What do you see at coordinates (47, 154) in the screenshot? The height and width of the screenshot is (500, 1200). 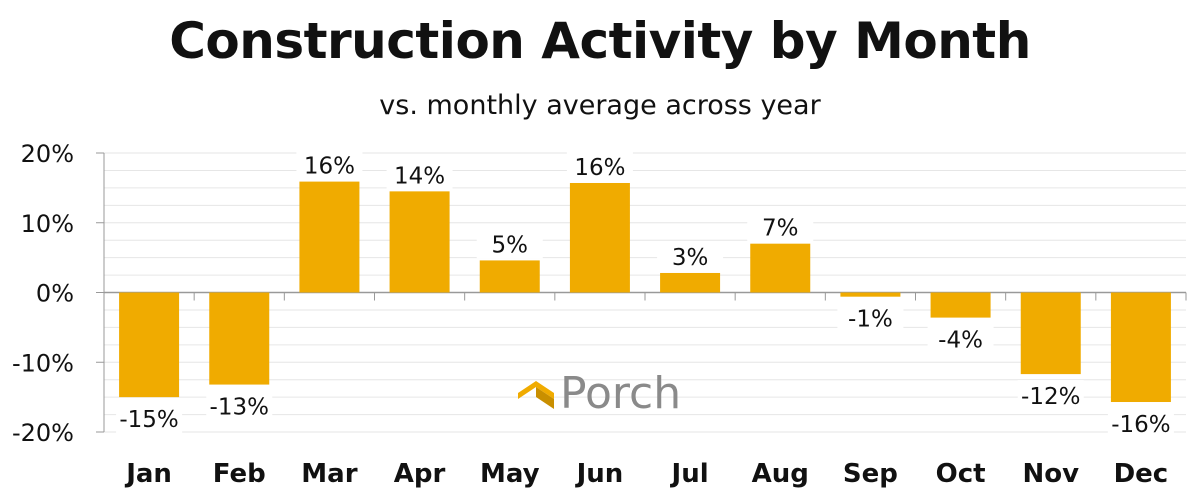 I see `y-tick-label: 20%` at bounding box center [47, 154].